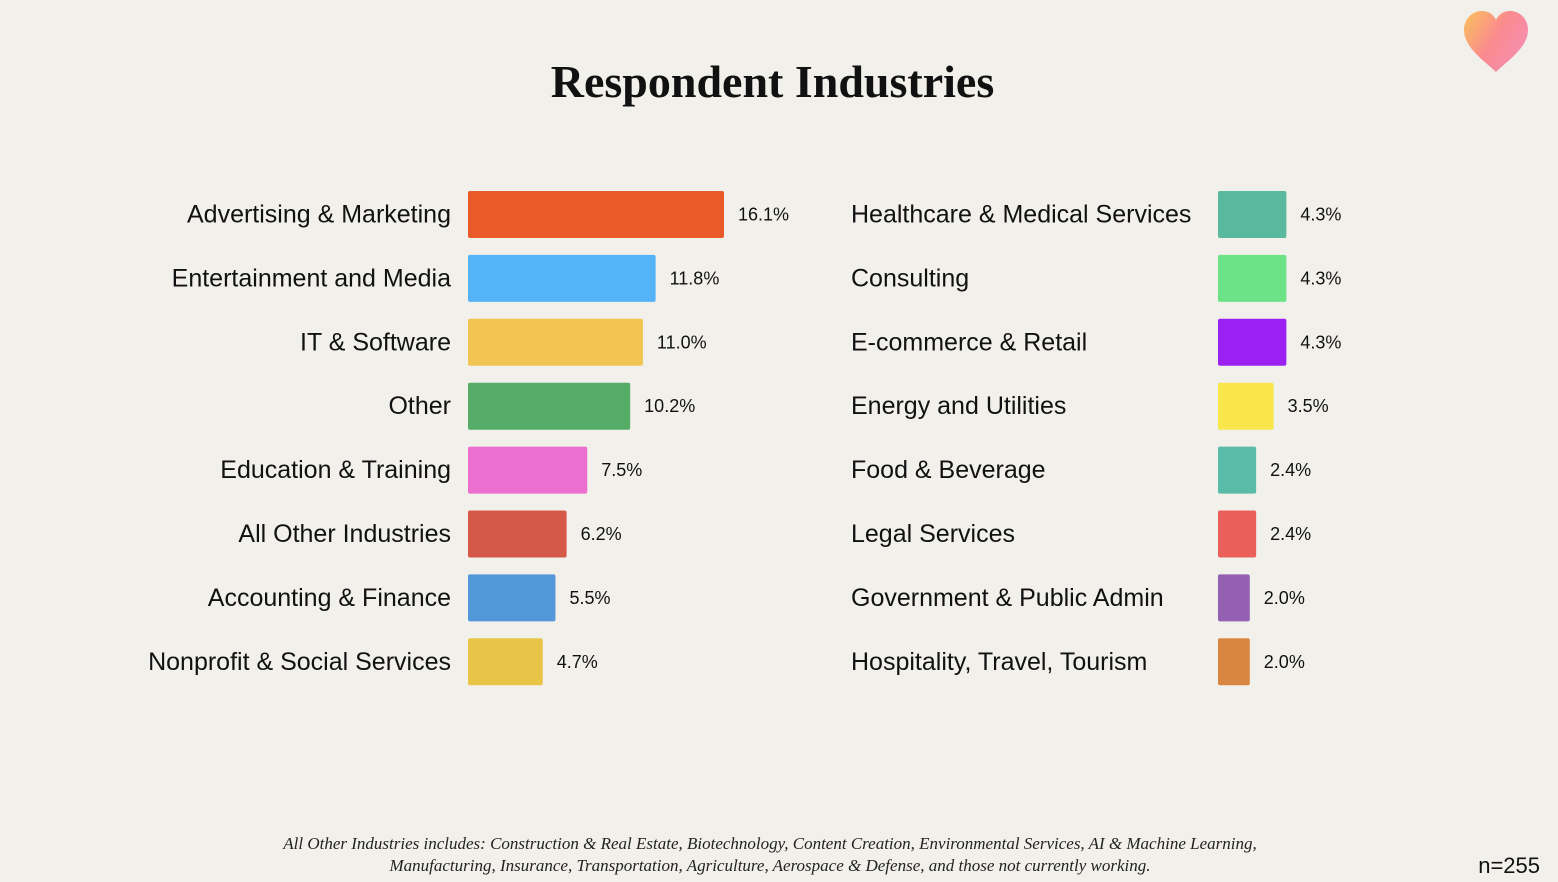 Image resolution: width=1558 pixels, height=882 pixels. Describe the element at coordinates (933, 534) in the screenshot. I see `category-label-legal-services: Legal Services` at that location.